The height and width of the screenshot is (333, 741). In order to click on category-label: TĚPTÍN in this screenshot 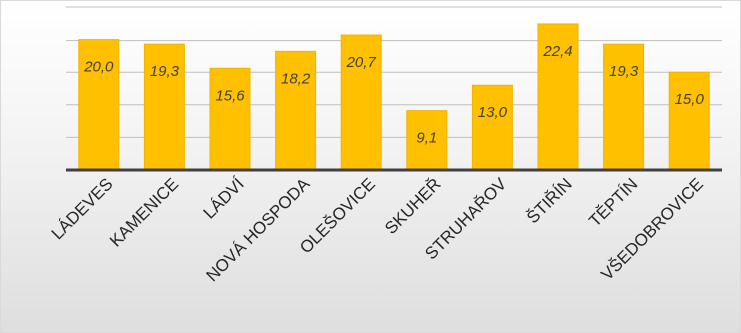, I will do `click(613, 202)`.